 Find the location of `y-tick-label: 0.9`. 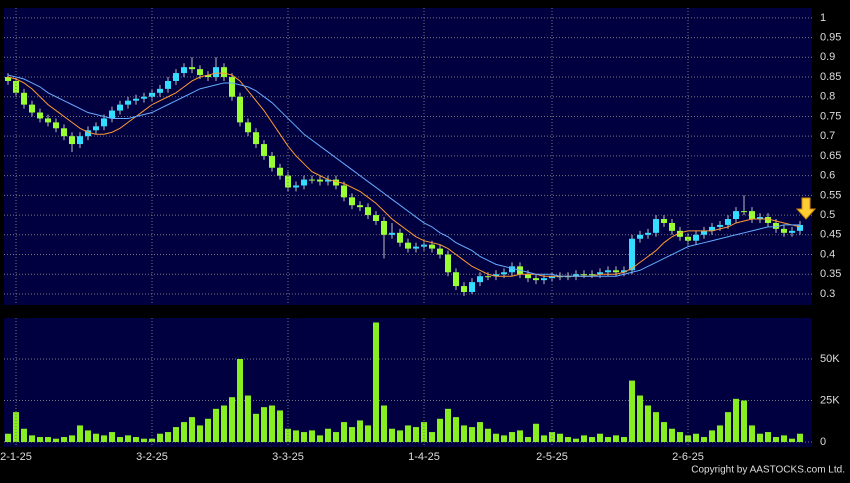

y-tick-label: 0.9 is located at coordinates (827, 57).